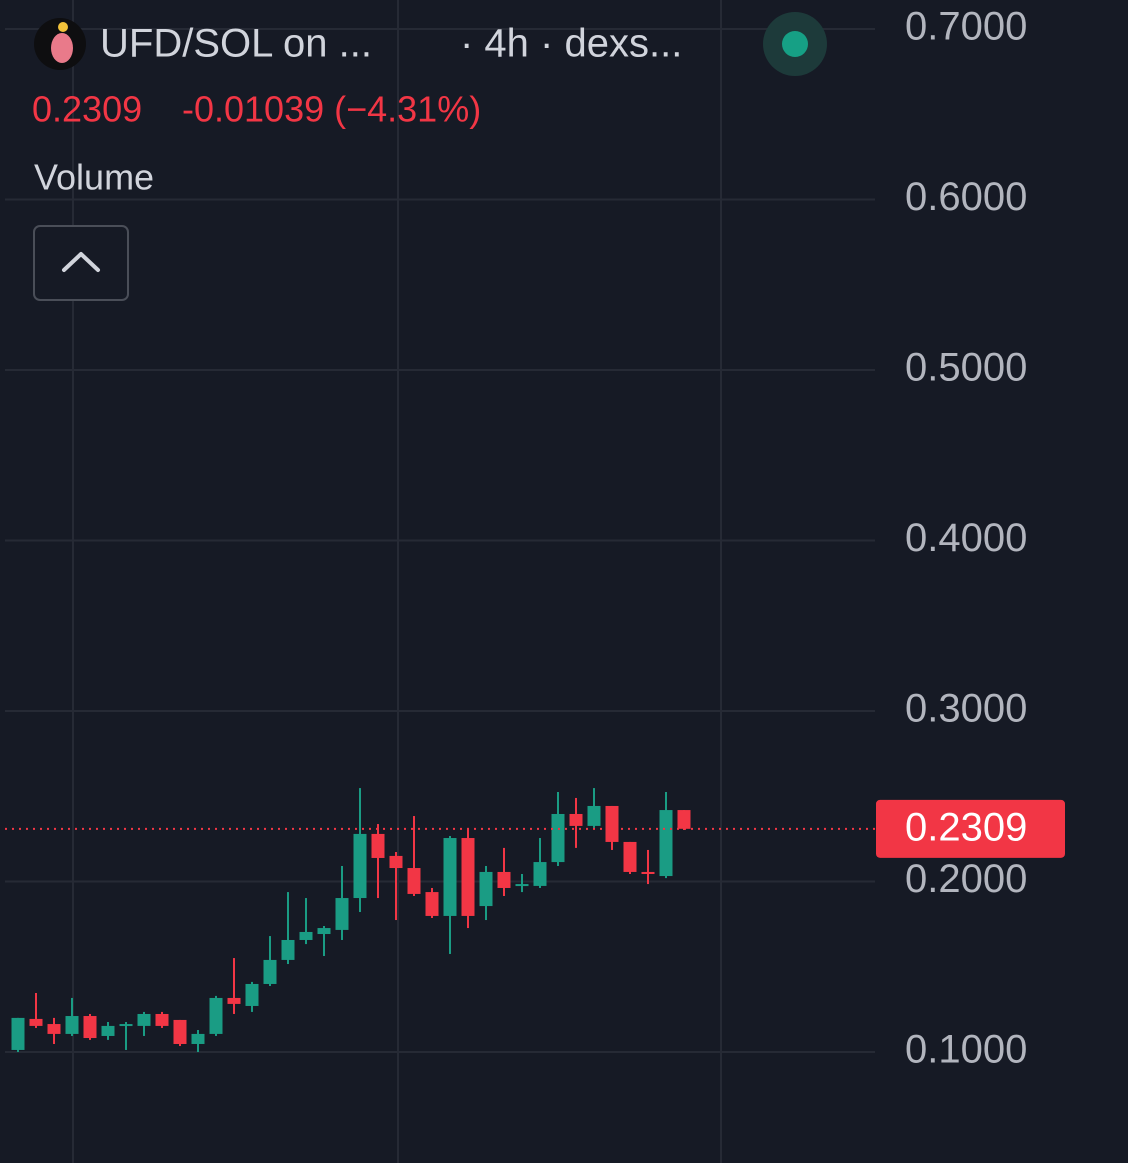 This screenshot has height=1163, width=1128. Describe the element at coordinates (966, 27) in the screenshot. I see `y-tick-label: 0.7000` at that location.